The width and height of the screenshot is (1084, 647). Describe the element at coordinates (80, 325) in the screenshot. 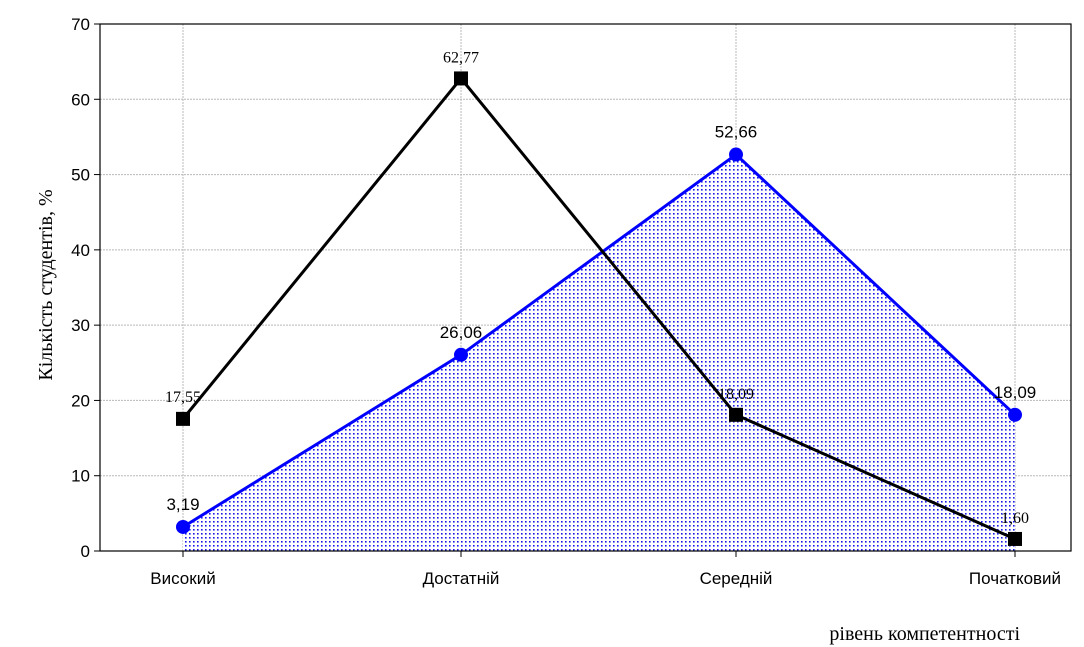

I see `y-tick-label: 30` at that location.